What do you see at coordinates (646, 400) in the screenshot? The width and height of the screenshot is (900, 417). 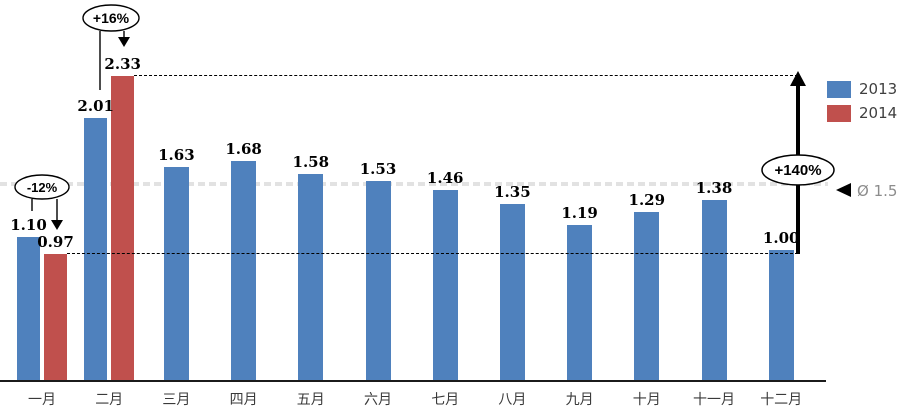 I see `x-tick-m10: 十月` at bounding box center [646, 400].